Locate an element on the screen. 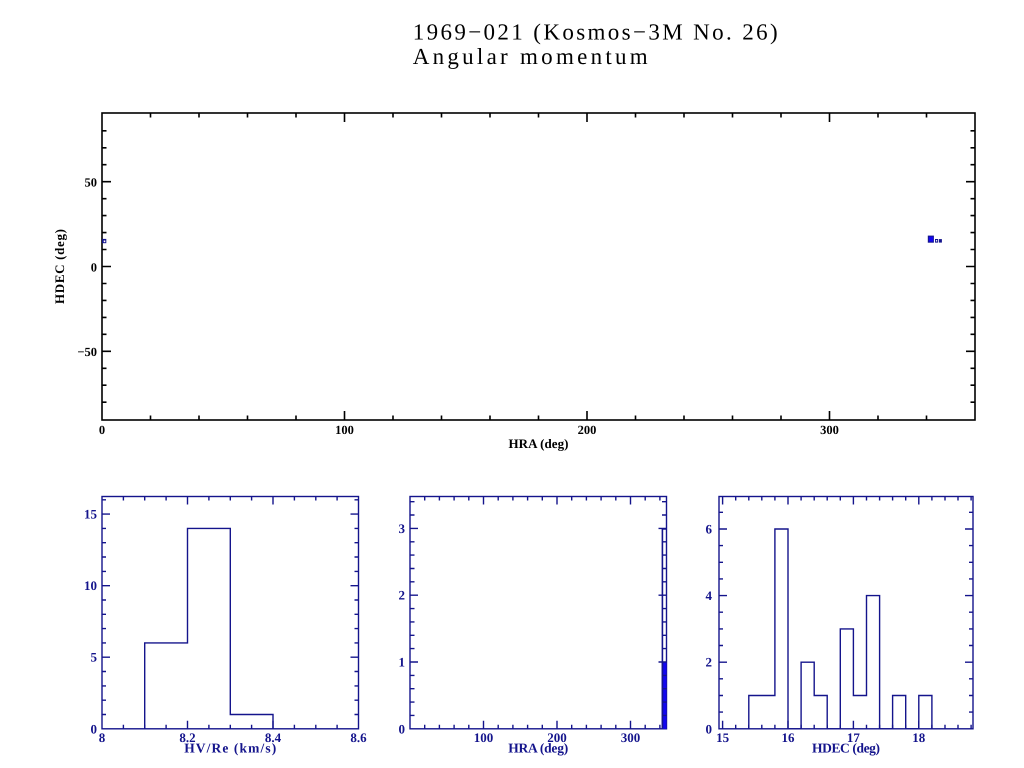 The image size is (1024, 768). svg-text: 8 is located at coordinates (102, 737).